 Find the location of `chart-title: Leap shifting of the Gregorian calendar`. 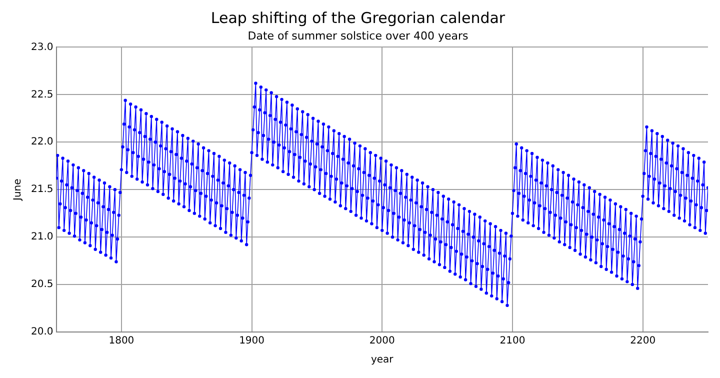

chart-title: Leap shifting of the Gregorian calendar is located at coordinates (358, 17).